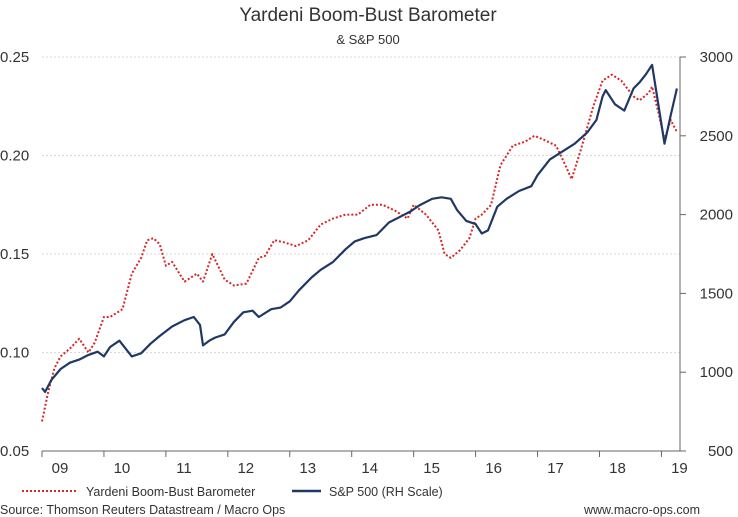  Describe the element at coordinates (431, 468) in the screenshot. I see `x-tick-label: 15` at that location.